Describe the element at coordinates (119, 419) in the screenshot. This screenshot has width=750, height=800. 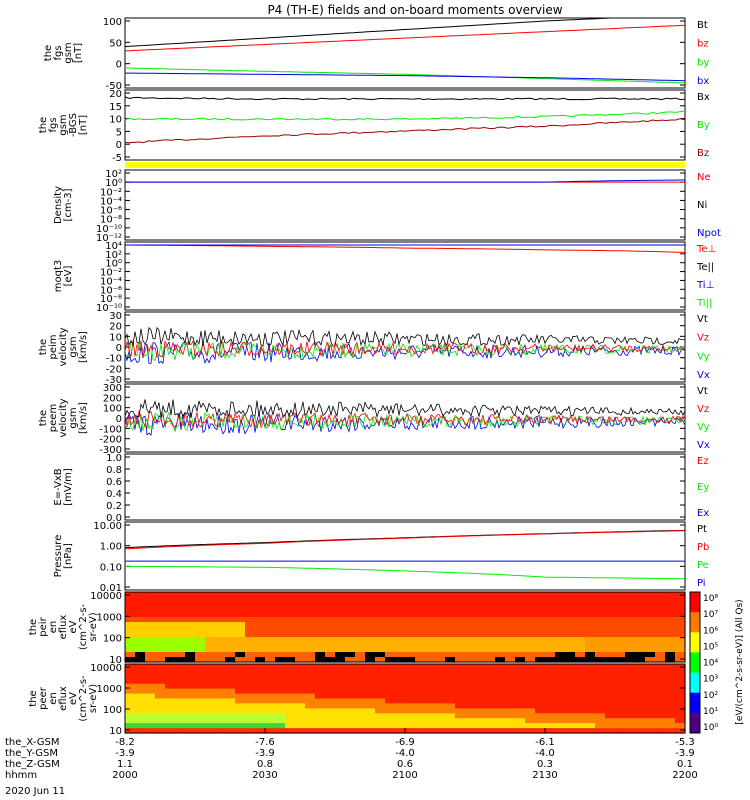
I see `y-tick-label: 0` at that location.